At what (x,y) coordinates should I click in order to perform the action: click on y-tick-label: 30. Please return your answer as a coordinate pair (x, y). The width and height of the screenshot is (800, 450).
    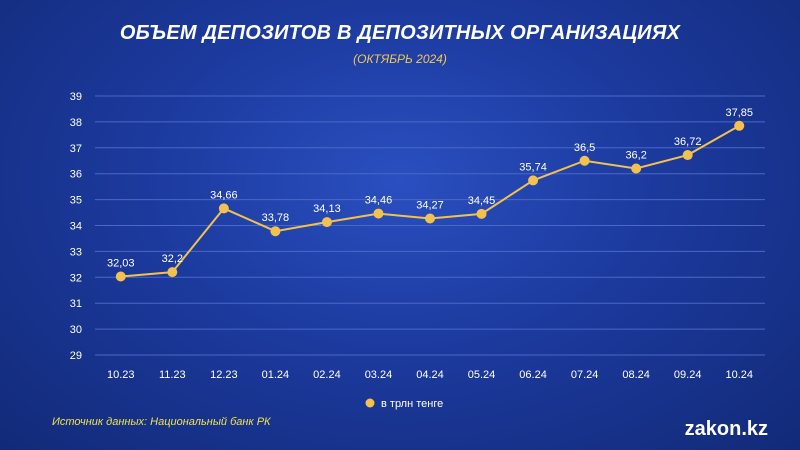
    Looking at the image, I should click on (76, 330).